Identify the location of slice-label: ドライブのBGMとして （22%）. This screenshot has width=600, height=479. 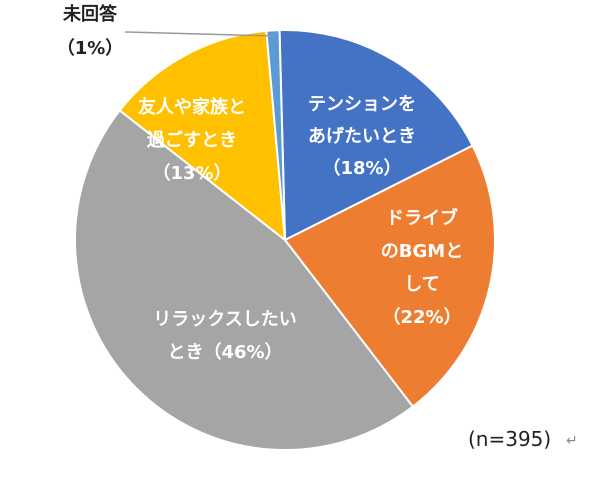
(422, 267).